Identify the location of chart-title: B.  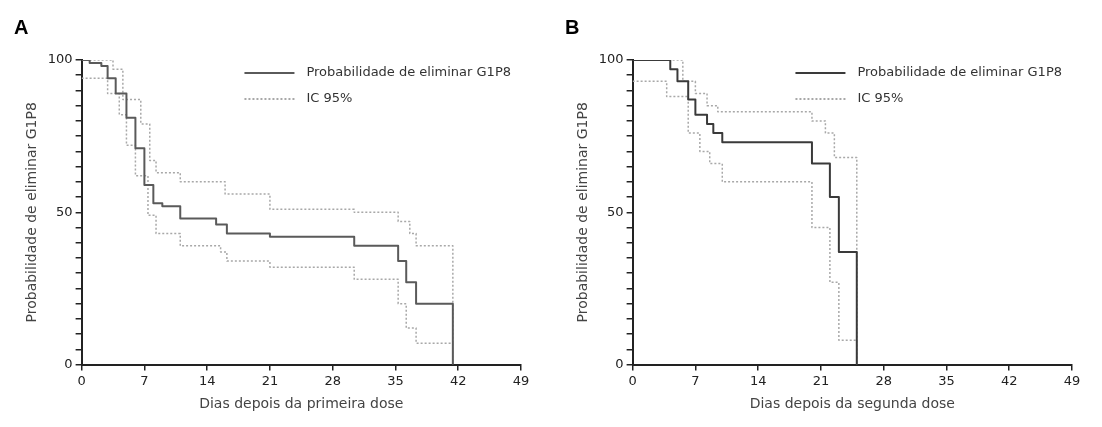
(572, 27).